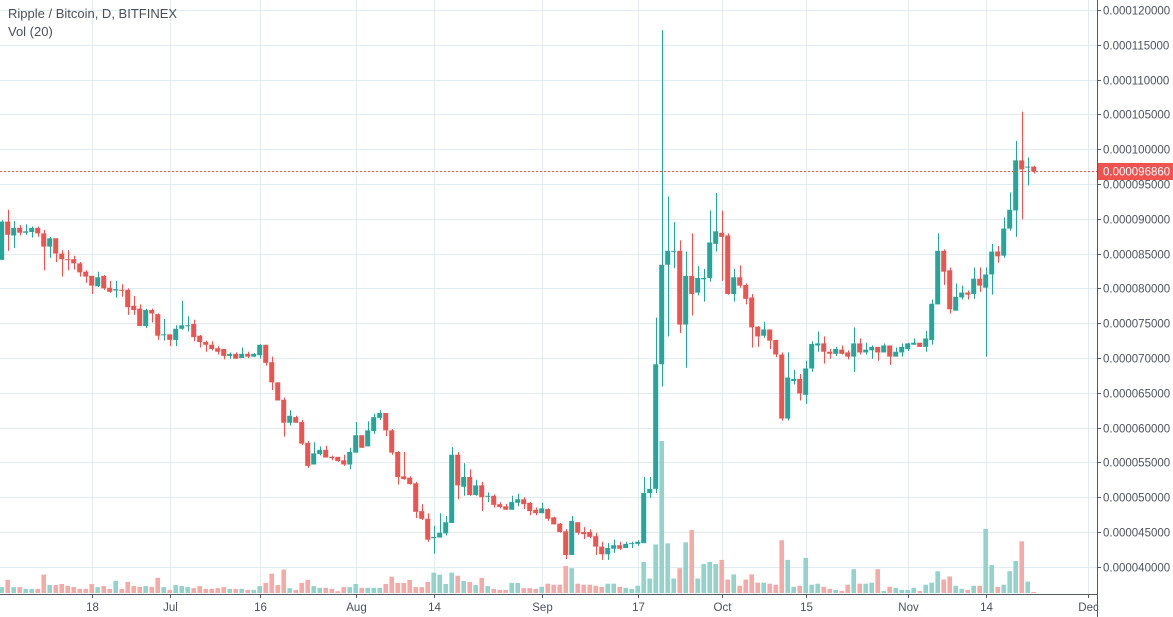 The height and width of the screenshot is (617, 1173). Describe the element at coordinates (30, 31) in the screenshot. I see `volume-indicator-label: Vol (20)` at that location.